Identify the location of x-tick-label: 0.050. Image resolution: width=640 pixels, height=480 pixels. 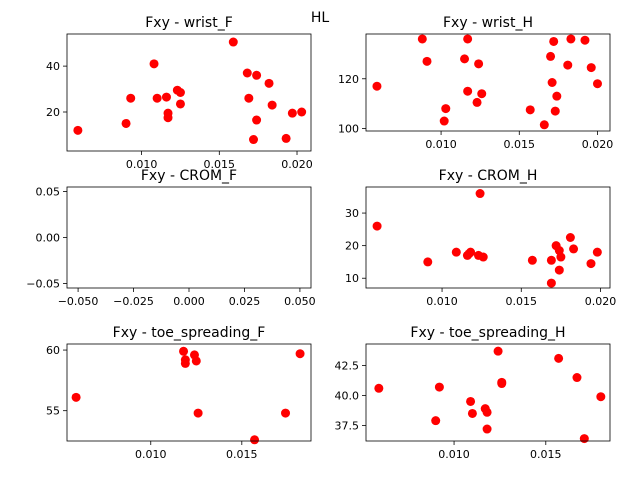
(300, 301).